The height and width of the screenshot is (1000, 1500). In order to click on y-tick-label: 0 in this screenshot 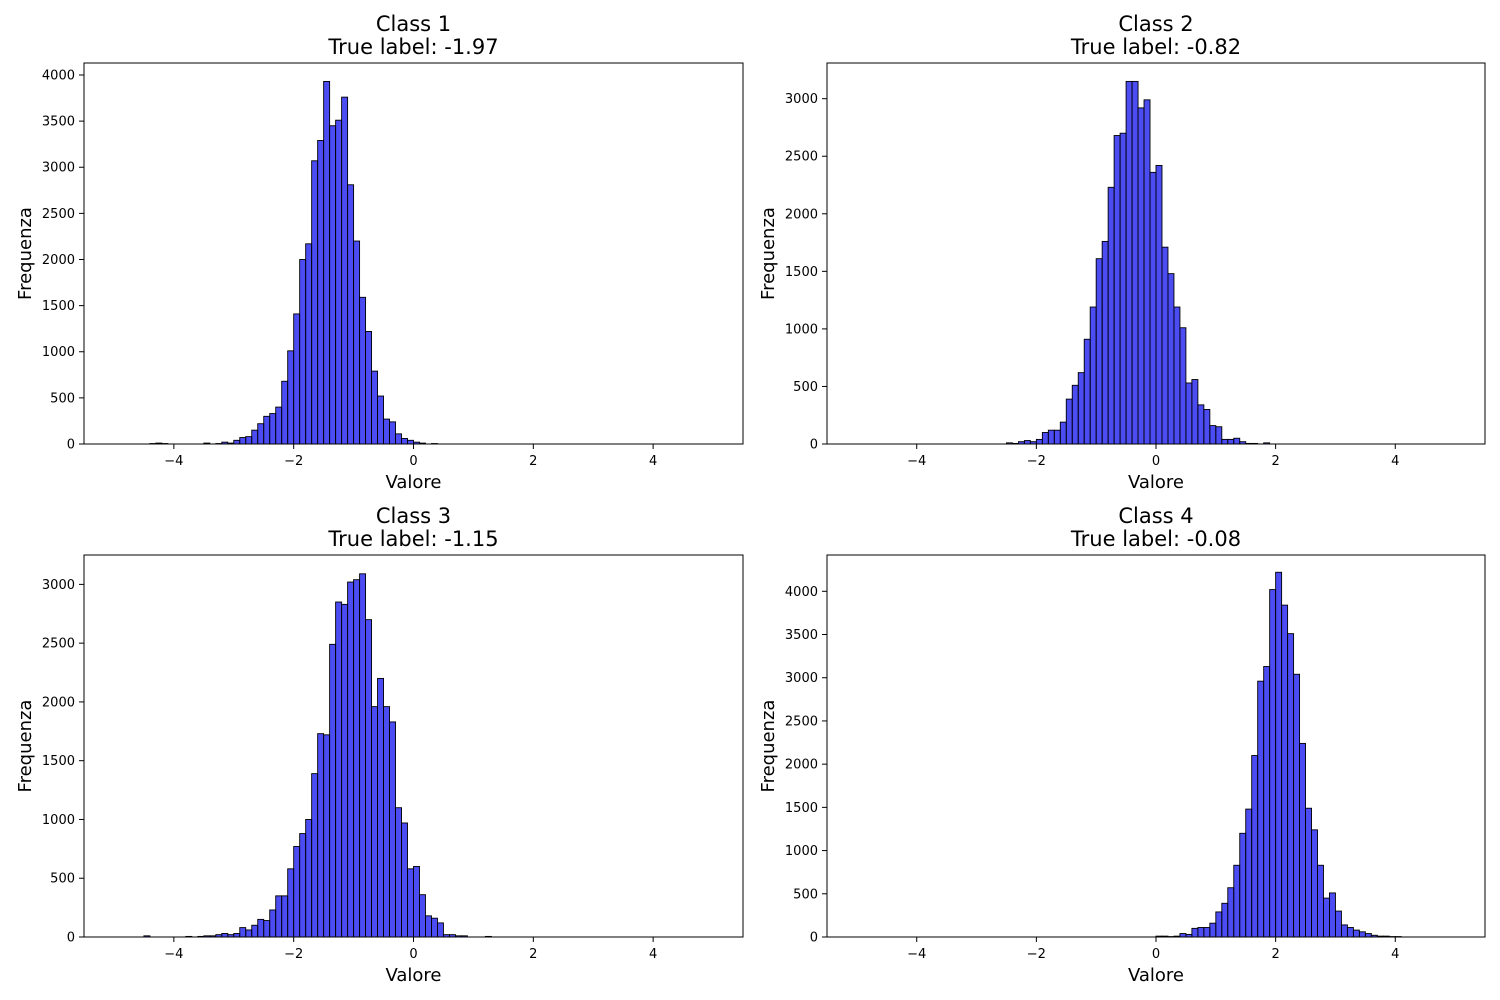, I will do `click(71, 445)`.